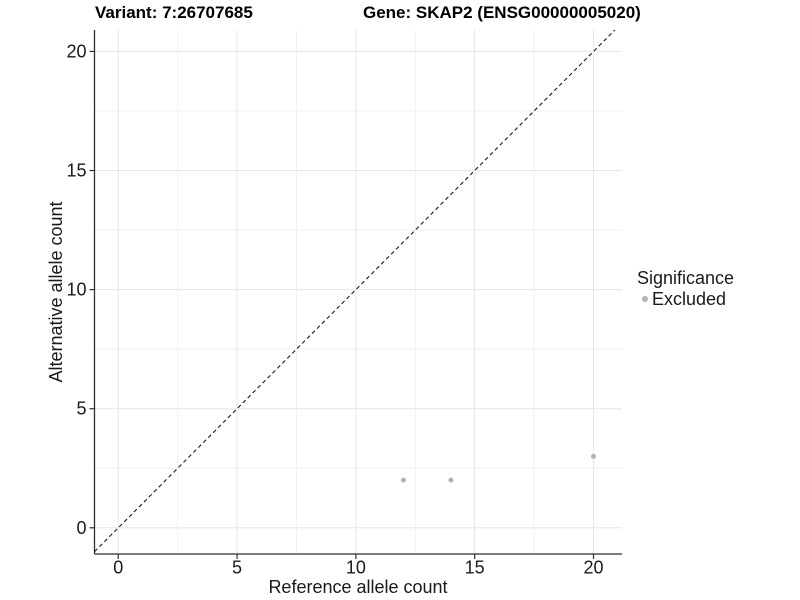  What do you see at coordinates (645, 299) in the screenshot?
I see `legend-key-dot-icon` at bounding box center [645, 299].